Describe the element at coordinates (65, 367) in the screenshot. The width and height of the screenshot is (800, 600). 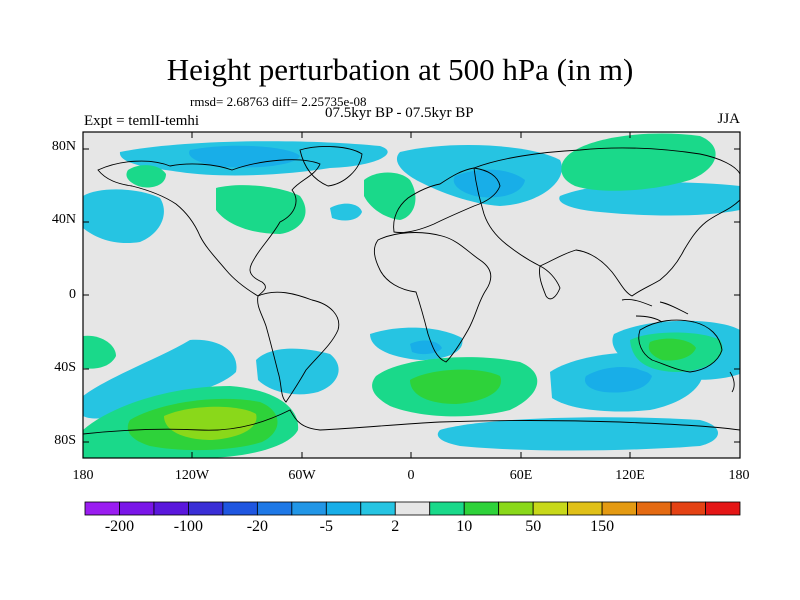
I see `lat-label-40s: 40S` at that location.